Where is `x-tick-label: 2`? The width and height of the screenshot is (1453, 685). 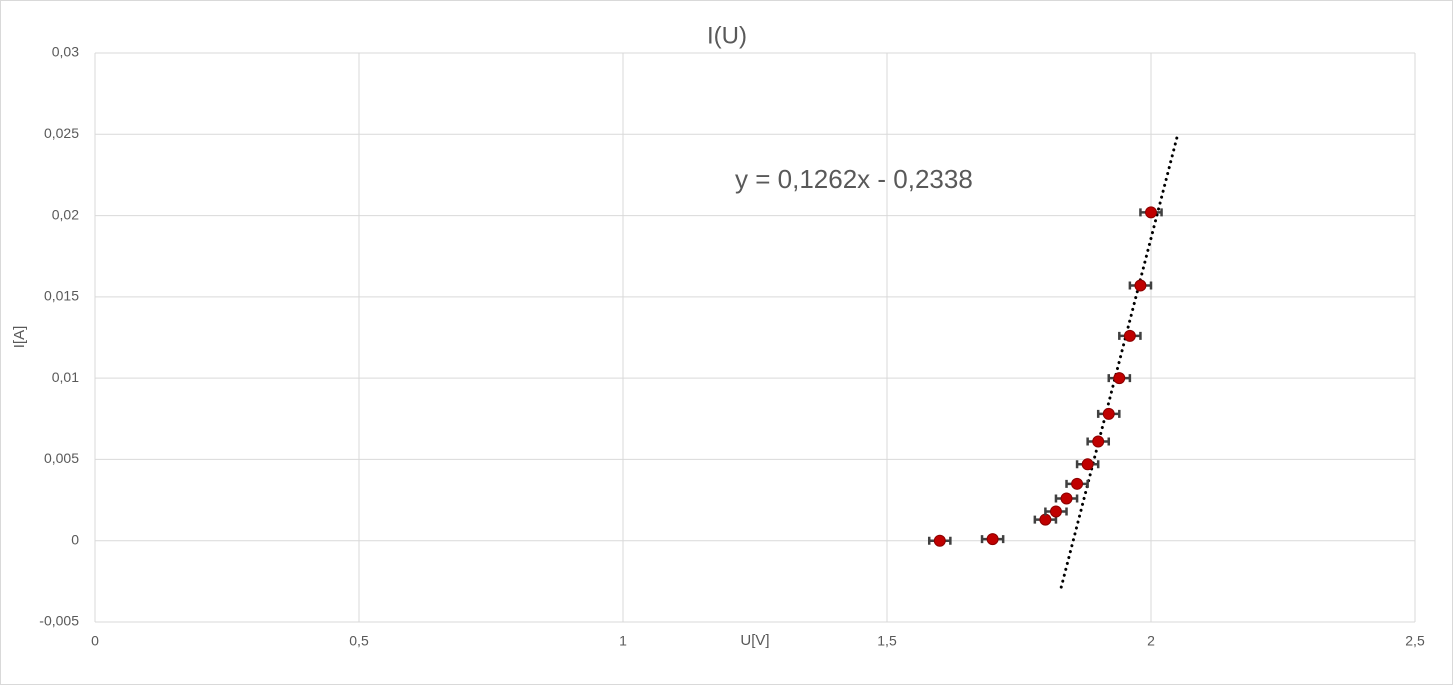 x-tick-label: 2 is located at coordinates (1151, 641).